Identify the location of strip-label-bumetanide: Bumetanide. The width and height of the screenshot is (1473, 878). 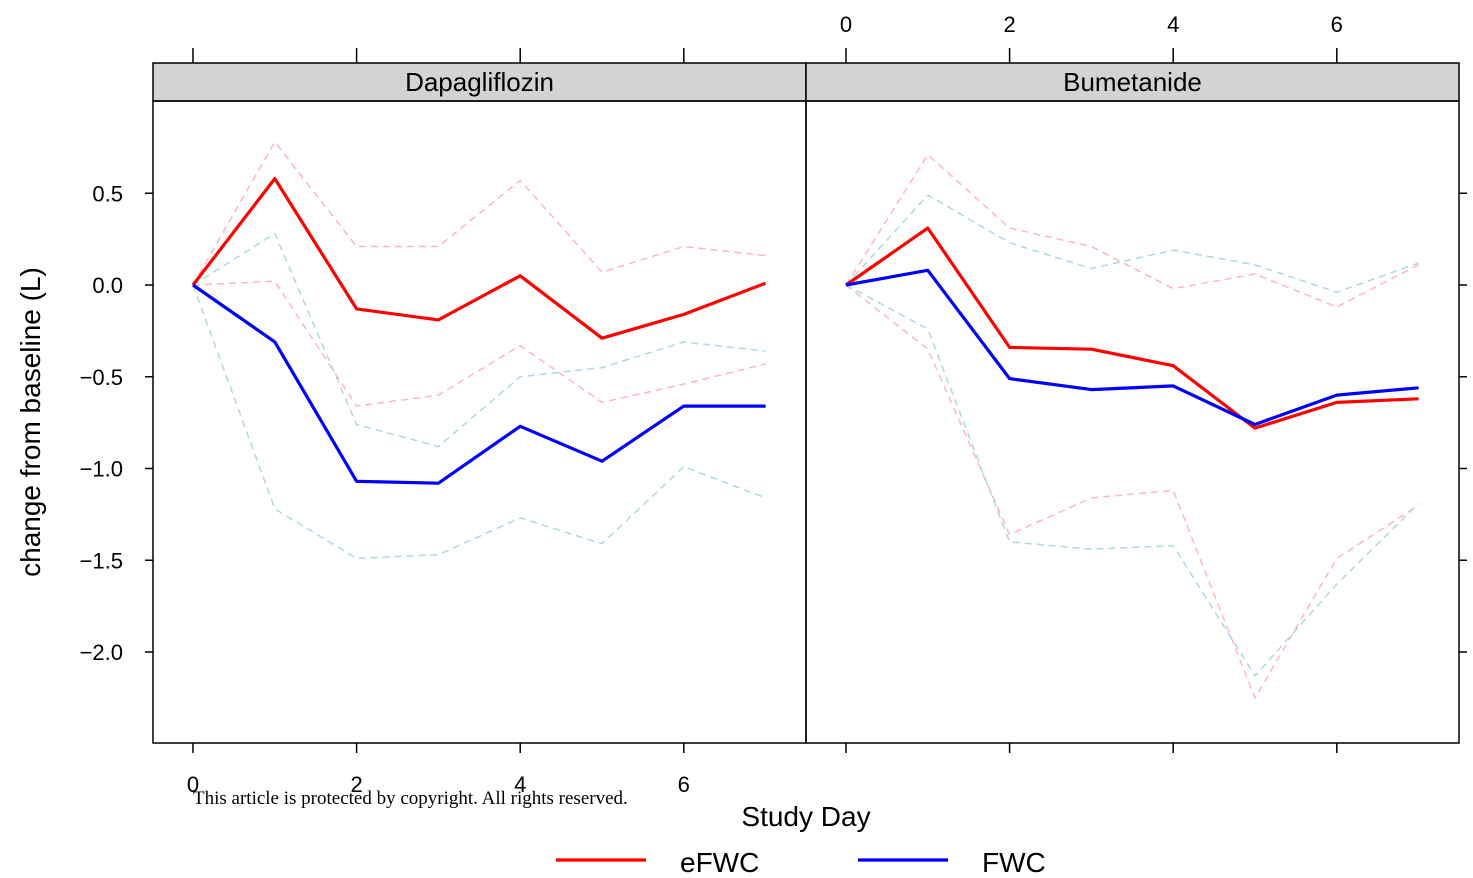
(1132, 82).